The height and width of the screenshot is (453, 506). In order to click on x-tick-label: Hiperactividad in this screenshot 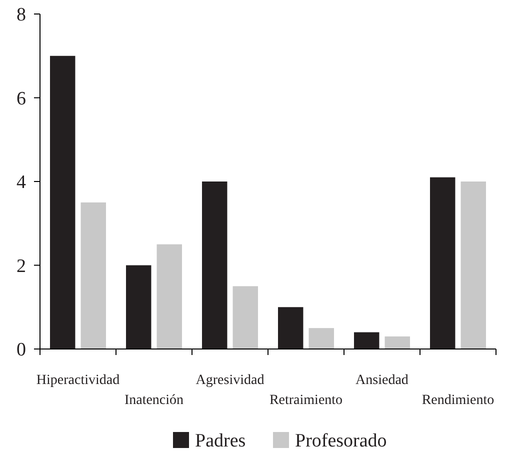, I will do `click(78, 380)`.